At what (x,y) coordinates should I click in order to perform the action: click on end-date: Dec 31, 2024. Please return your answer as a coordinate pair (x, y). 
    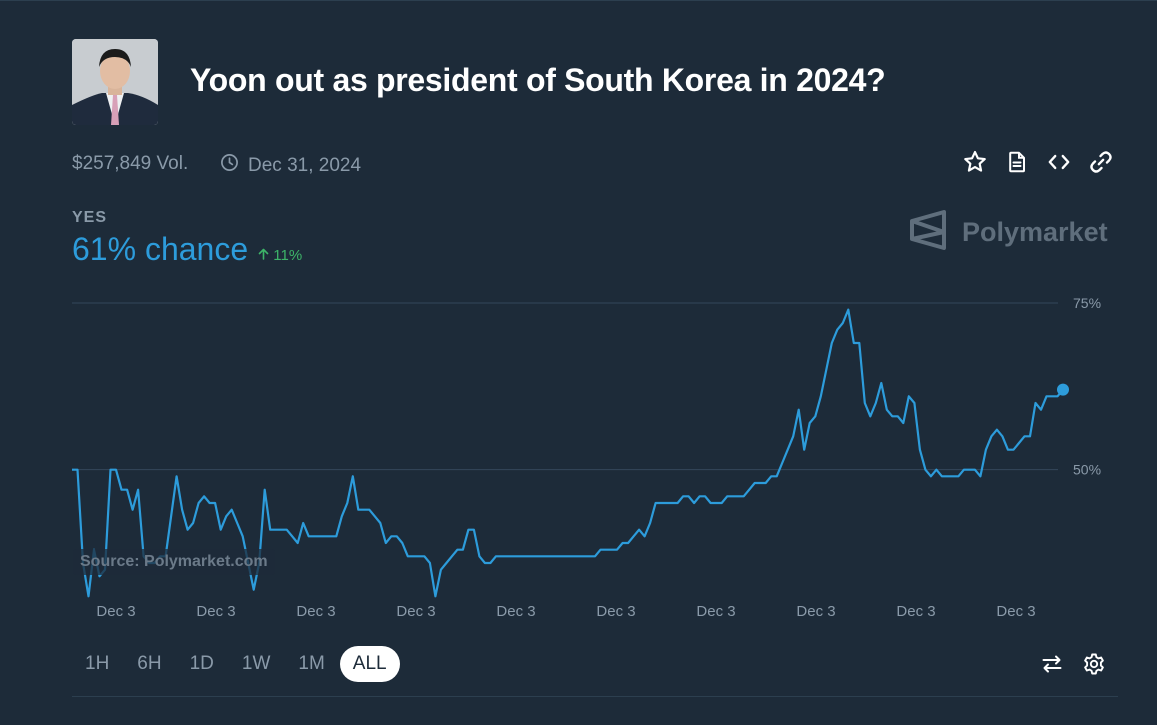
    Looking at the image, I should click on (290, 165).